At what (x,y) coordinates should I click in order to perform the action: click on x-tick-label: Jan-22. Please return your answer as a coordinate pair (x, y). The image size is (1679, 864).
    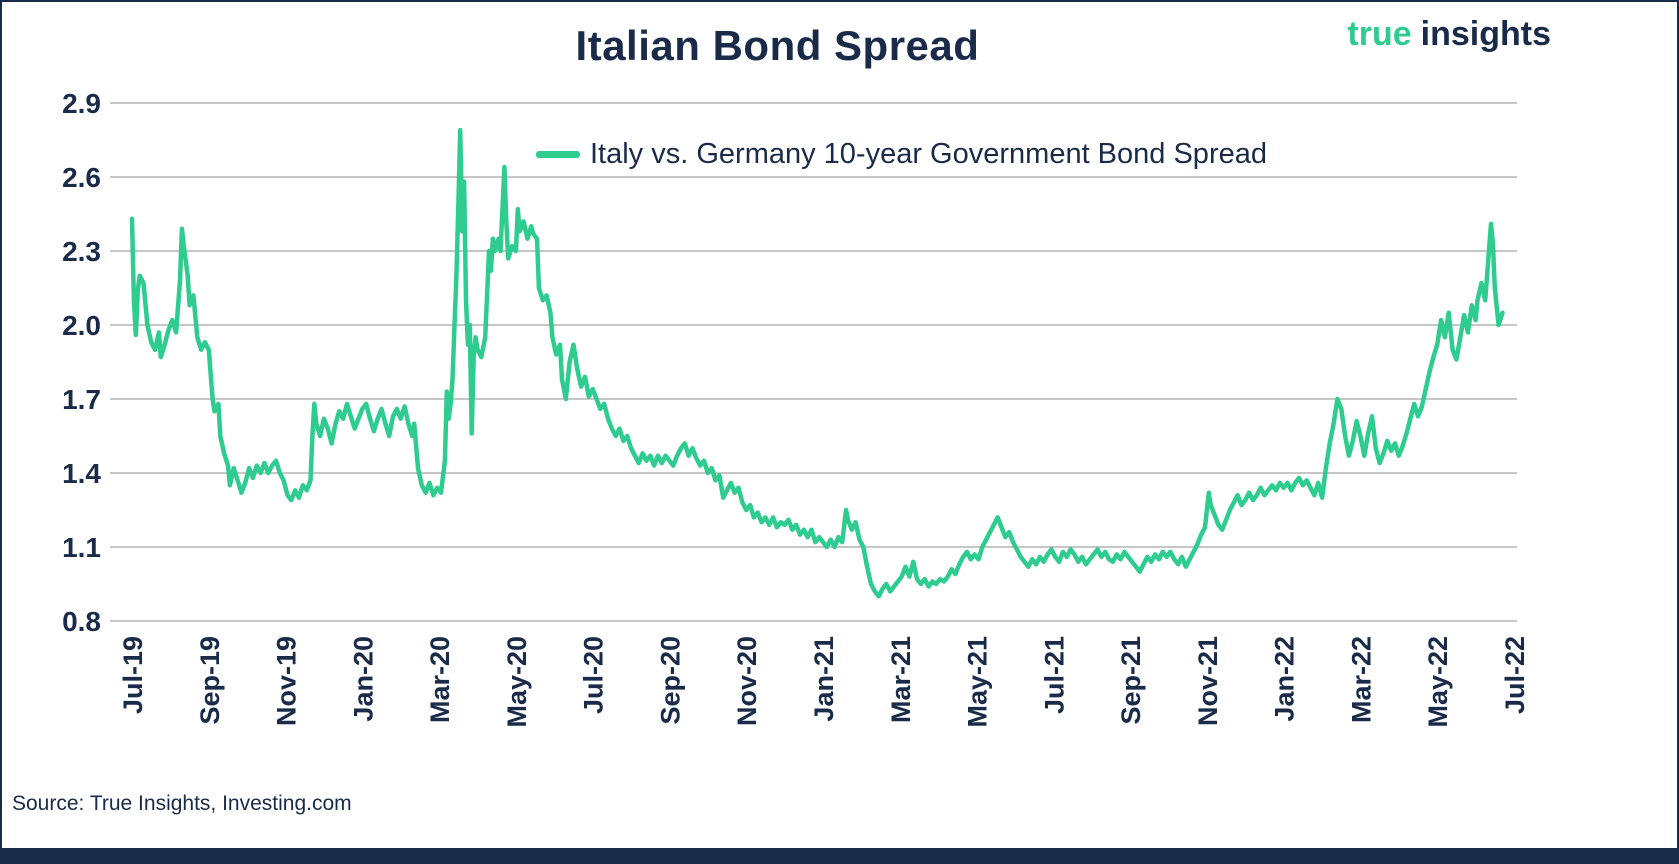
    Looking at the image, I should click on (1285, 679).